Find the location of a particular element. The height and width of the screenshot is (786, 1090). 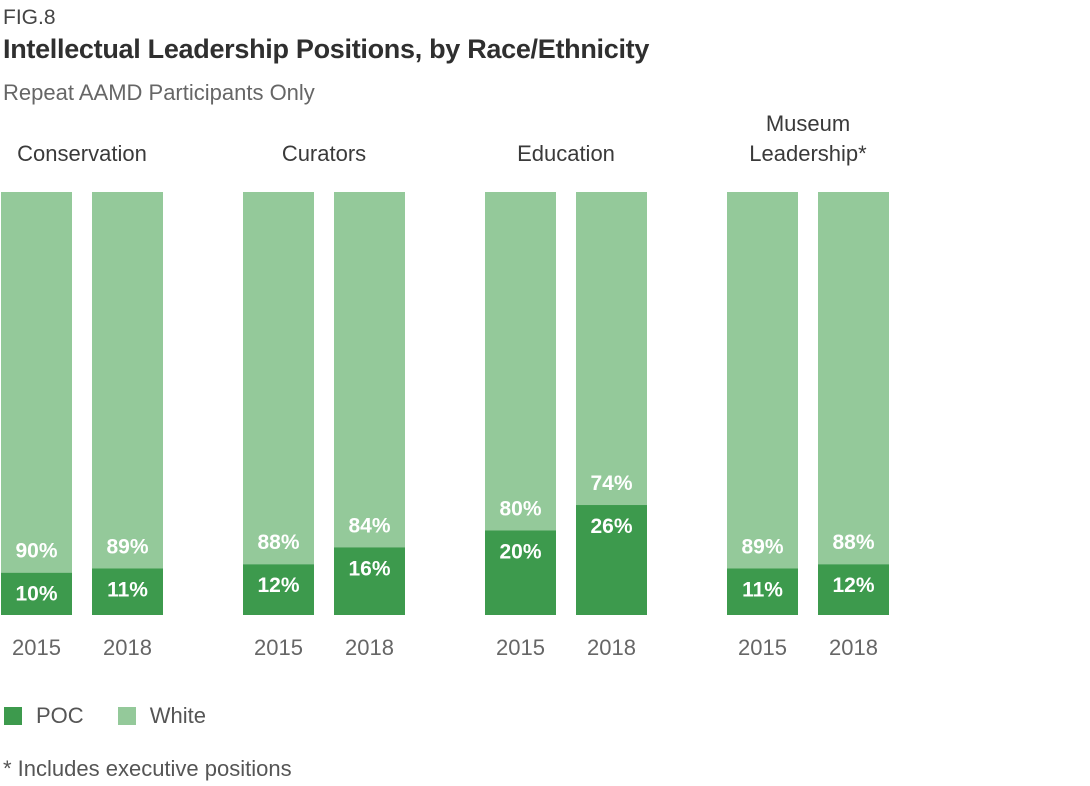

group-label: Leadership* is located at coordinates (808, 153).